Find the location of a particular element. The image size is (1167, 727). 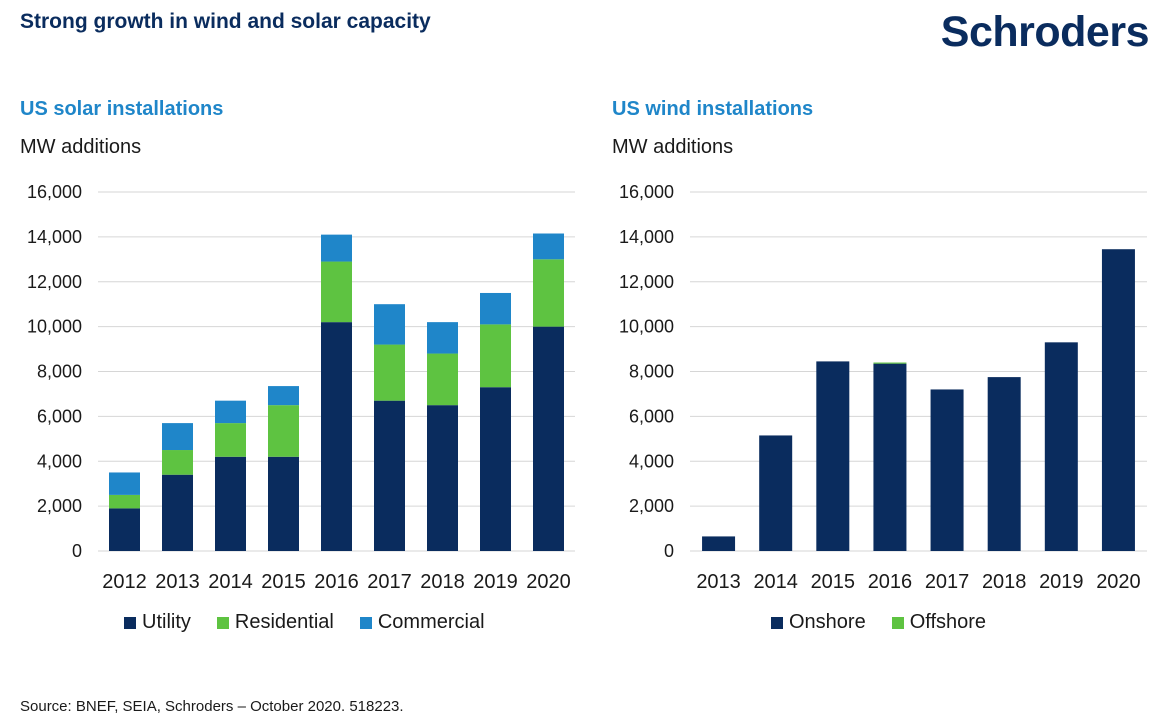

us-wind-installations-x-tick-label: 2014 is located at coordinates (775, 582).